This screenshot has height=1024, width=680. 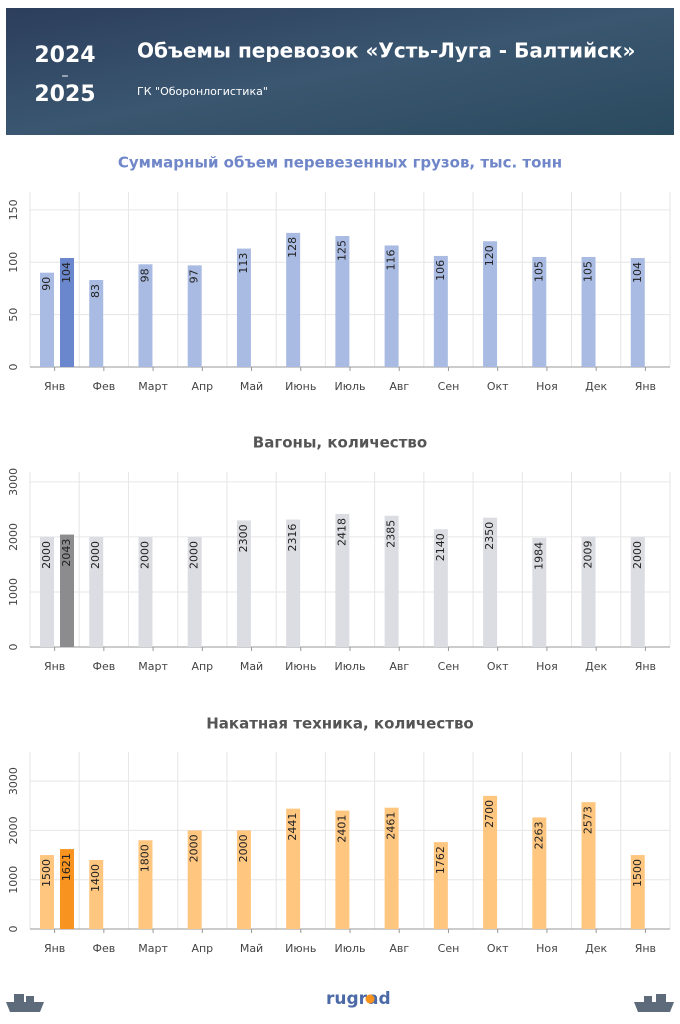 I want to click on value-label: 1400, so click(x=95, y=878).